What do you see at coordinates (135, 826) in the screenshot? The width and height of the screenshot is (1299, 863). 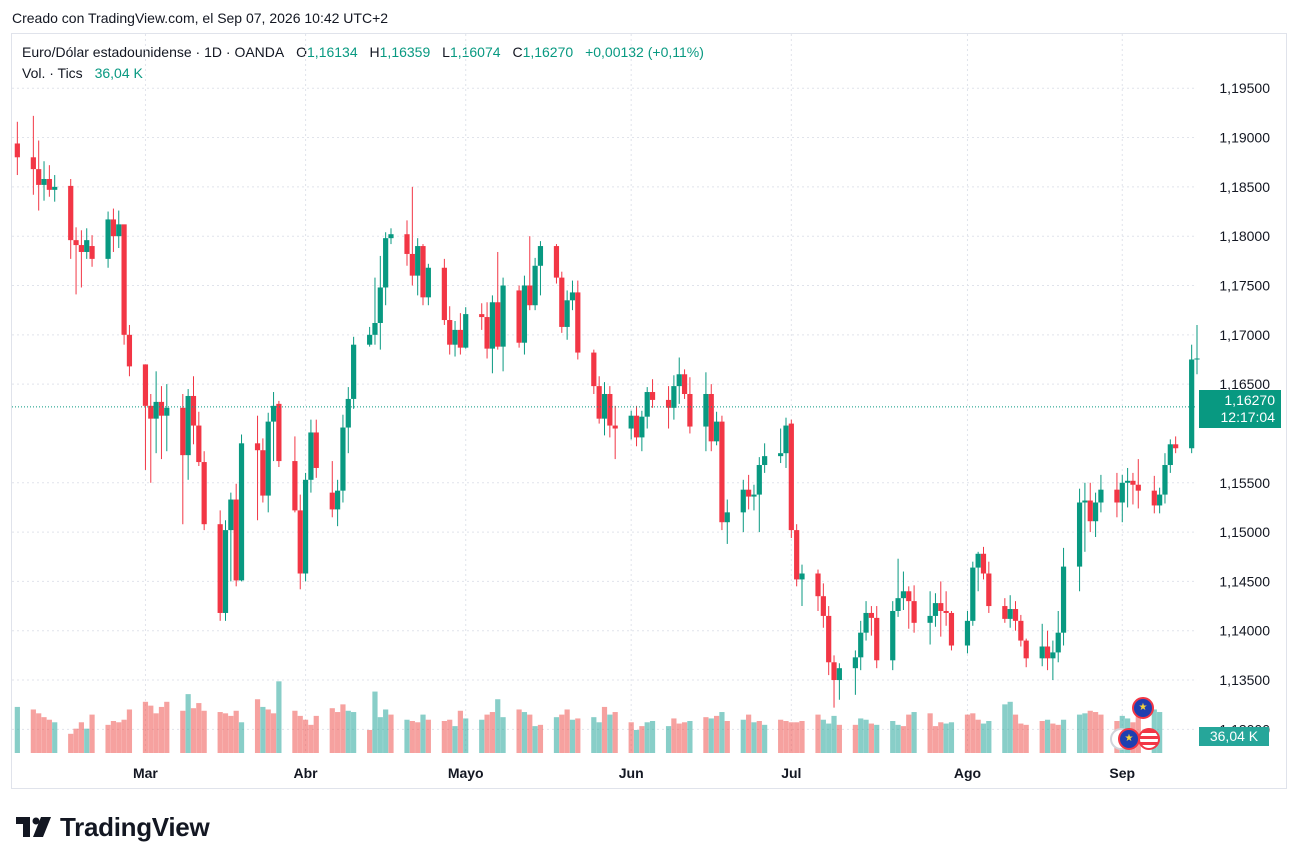 I see `tradingview-logo-text: TradingView` at bounding box center [135, 826].